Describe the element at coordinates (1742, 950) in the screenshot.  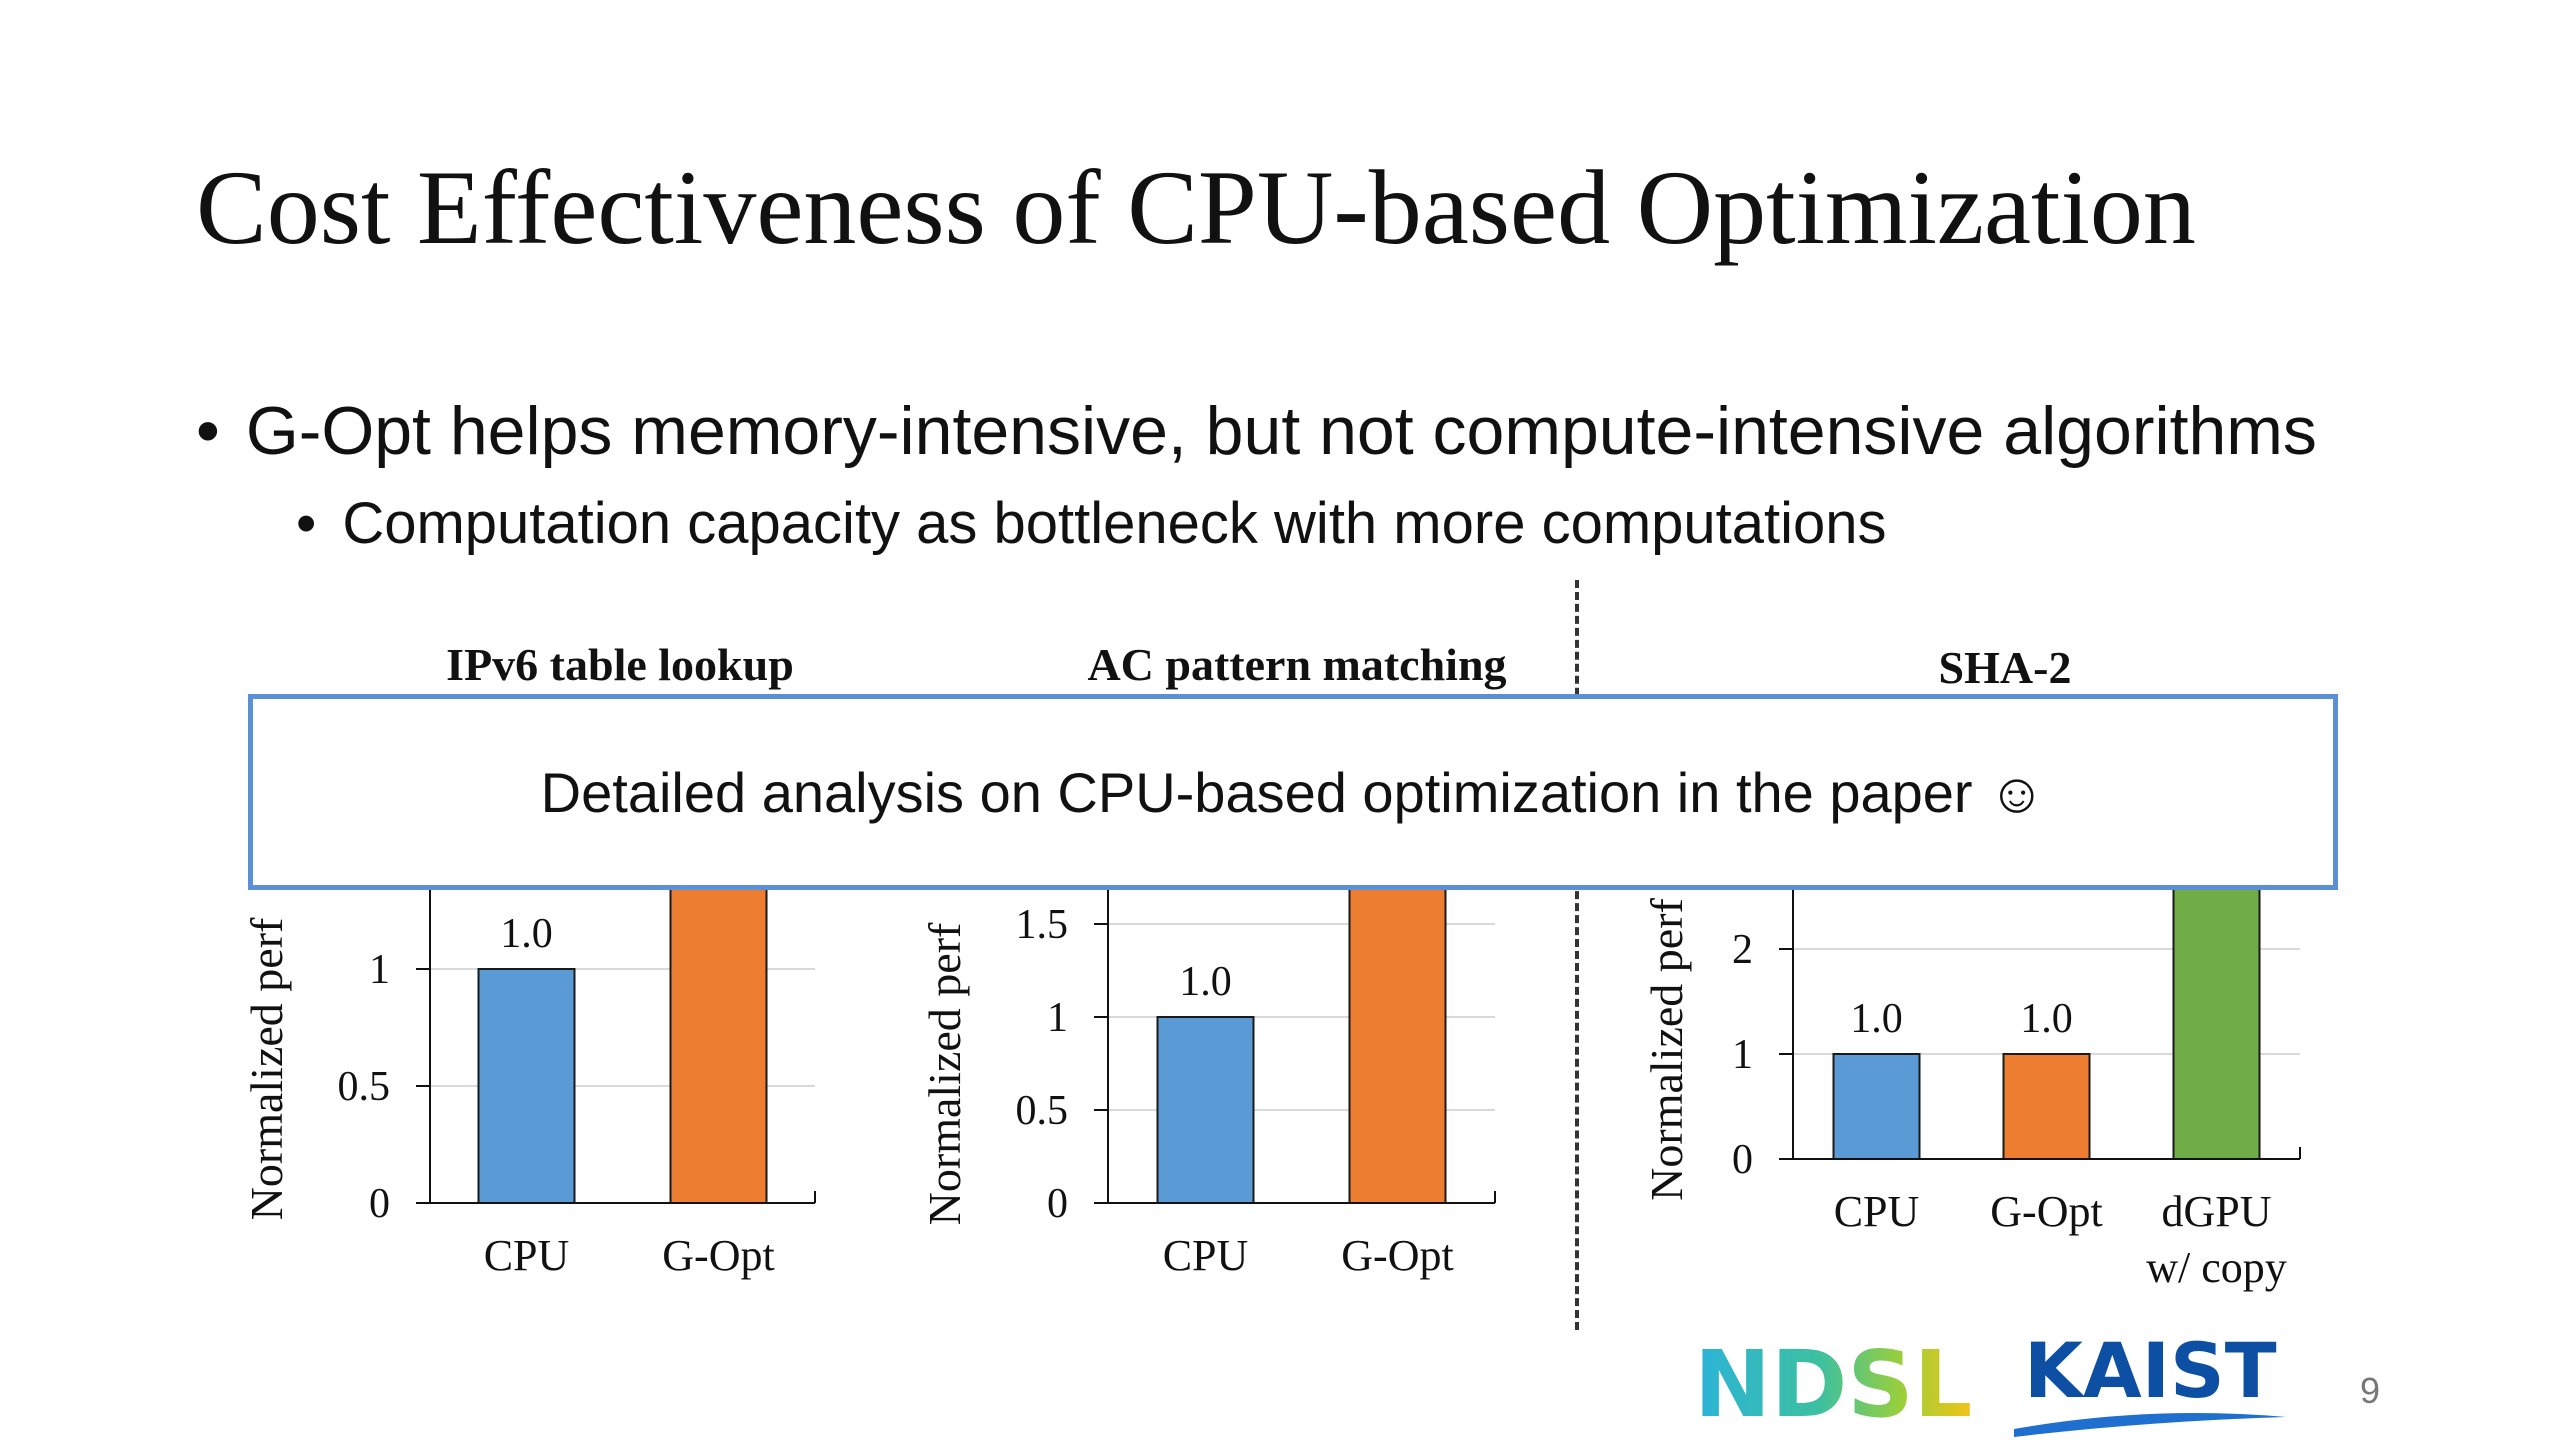
I see `y-tick-label: 2` at that location.